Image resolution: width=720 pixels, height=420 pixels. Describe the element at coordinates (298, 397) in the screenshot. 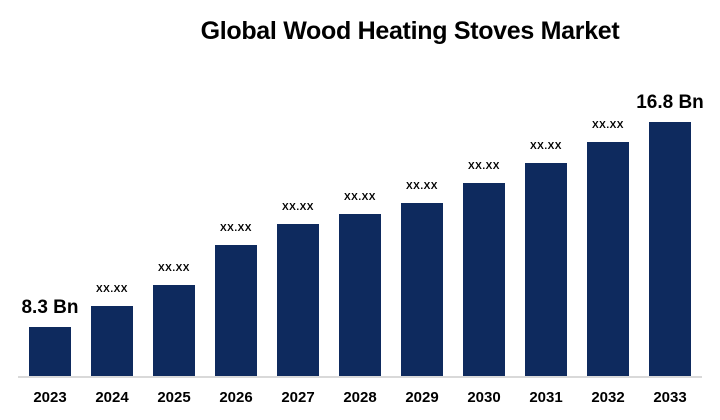

I see `x-axis-label-2027: 2027` at that location.